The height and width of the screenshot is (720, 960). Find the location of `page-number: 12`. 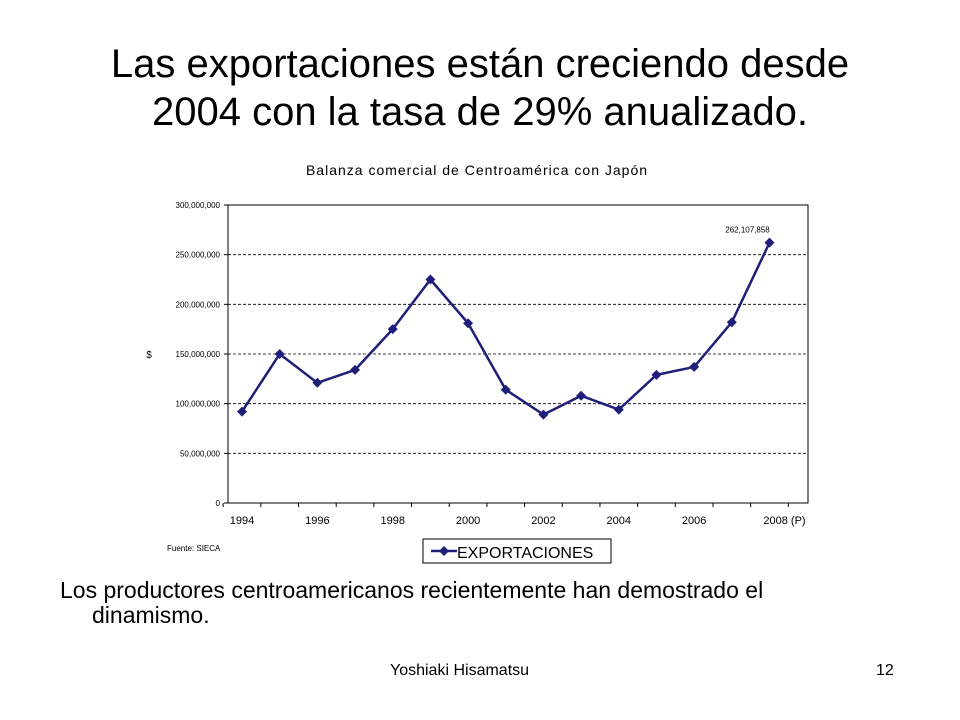

page-number: 12 is located at coordinates (885, 670).